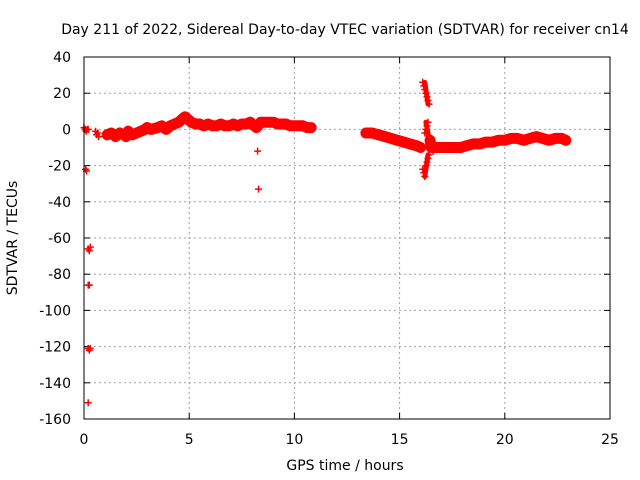 The image size is (640, 480). What do you see at coordinates (55, 348) in the screenshot?
I see `y-tick-label: -120` at bounding box center [55, 348].